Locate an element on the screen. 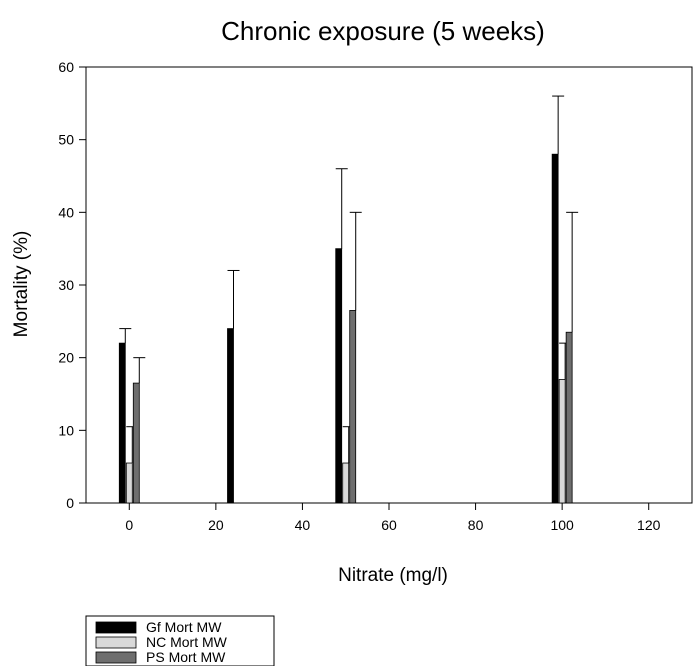 This screenshot has height=666, width=694. x-tick-label: 100 is located at coordinates (562, 525).